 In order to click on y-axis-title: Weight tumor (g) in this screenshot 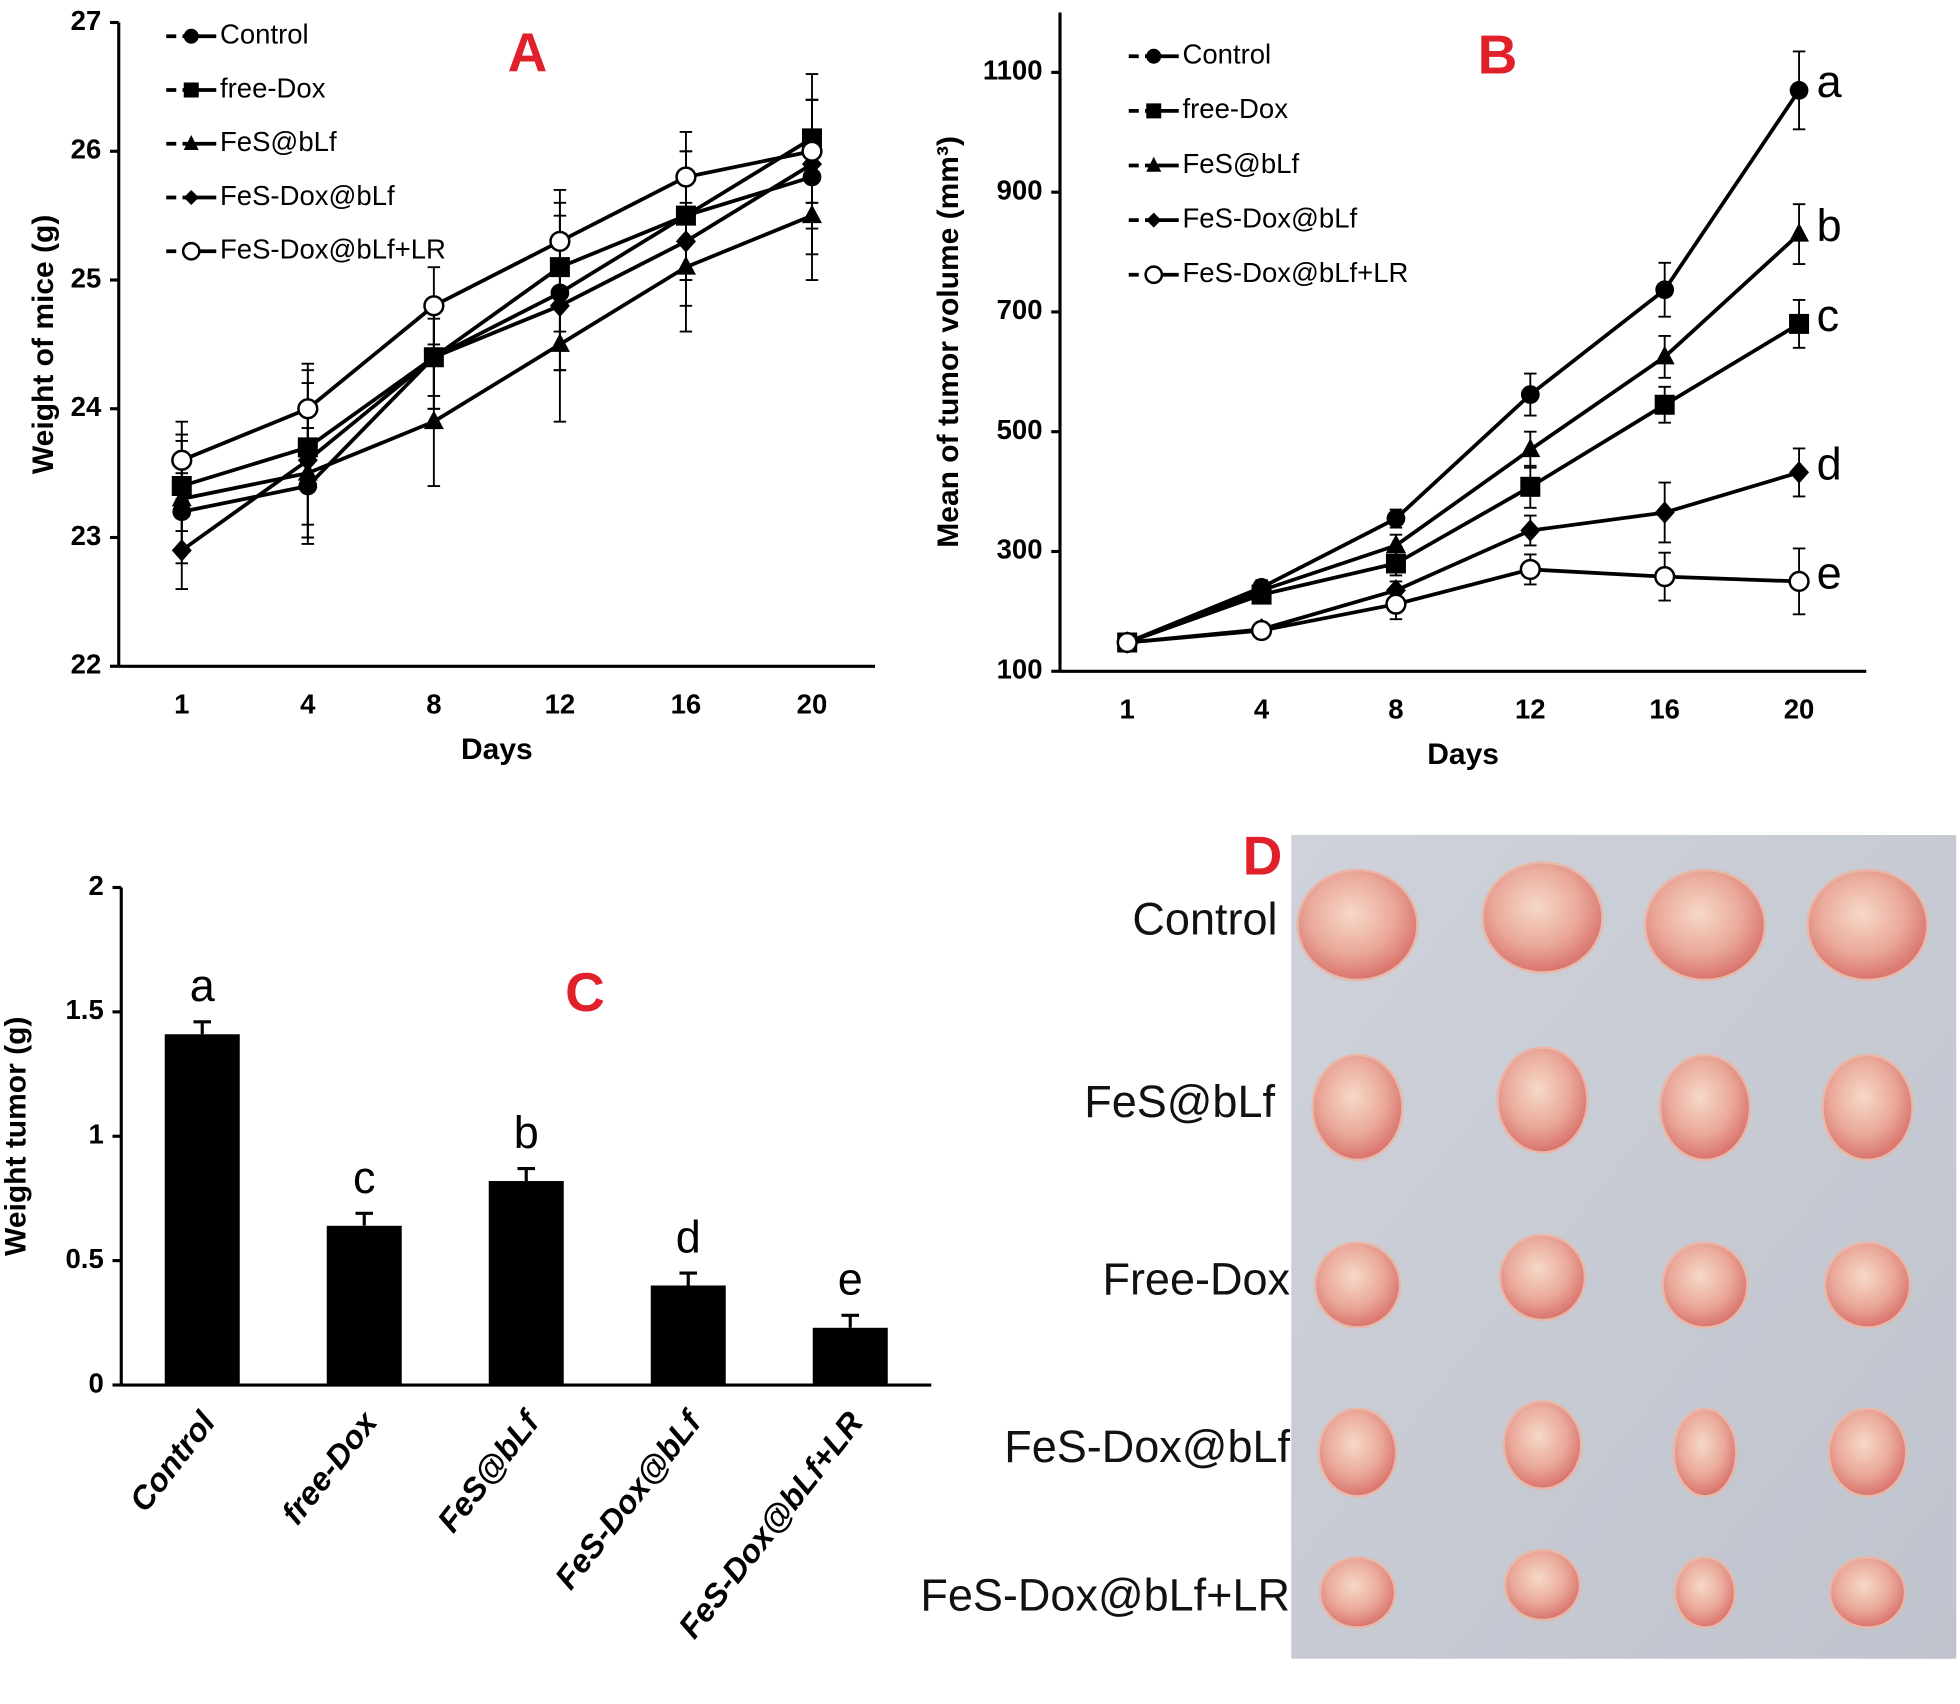, I will do `click(16, 1136)`.